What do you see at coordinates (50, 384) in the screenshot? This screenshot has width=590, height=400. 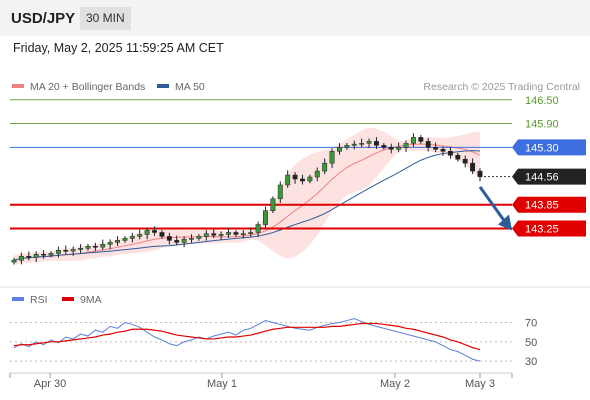 I see `x-tick-label-0: Apr 30` at bounding box center [50, 384].